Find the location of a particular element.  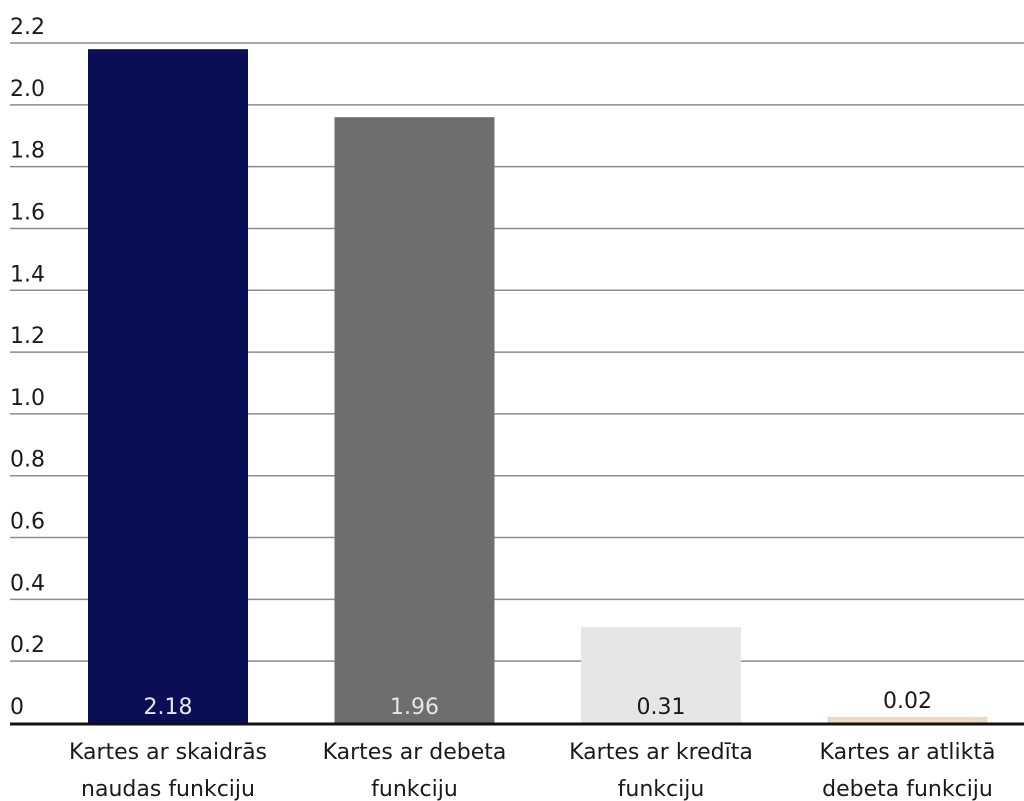

y-tick-label-10: 2.0 is located at coordinates (27, 89).